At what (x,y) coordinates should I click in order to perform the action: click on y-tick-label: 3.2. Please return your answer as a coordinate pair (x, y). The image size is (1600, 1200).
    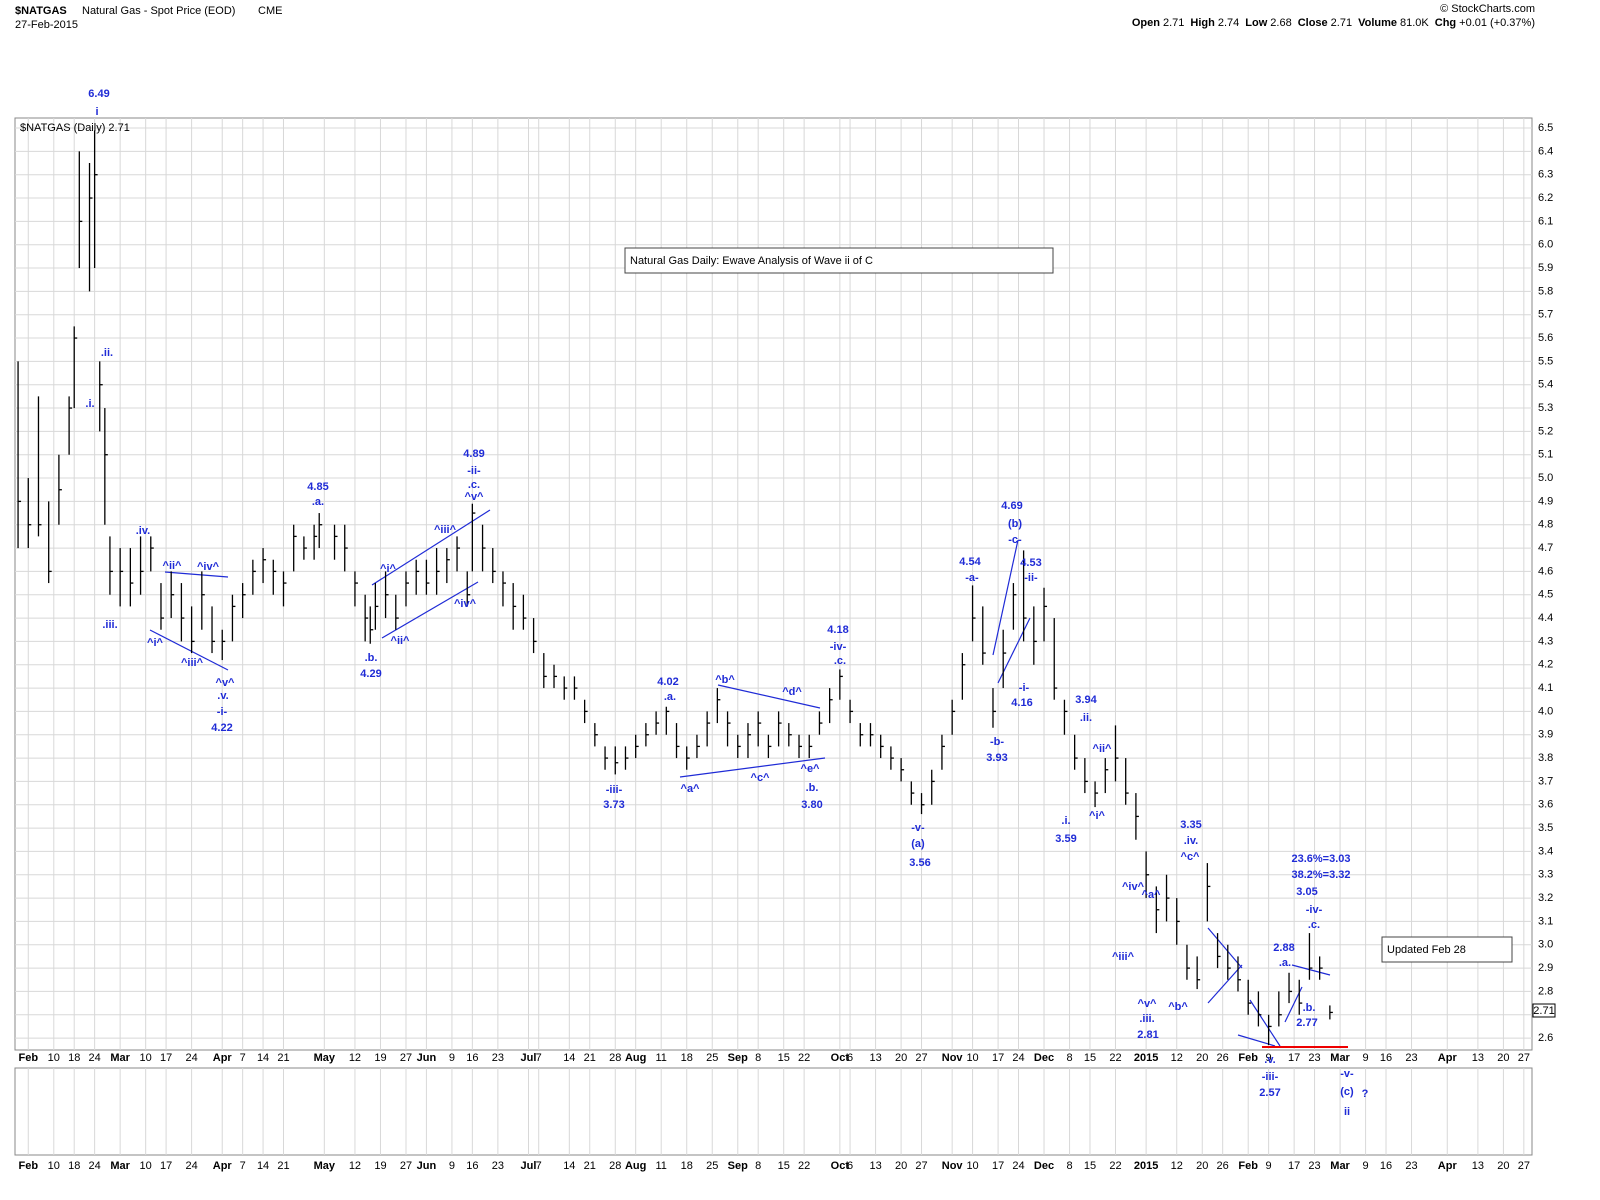
    Looking at the image, I should click on (1545, 898).